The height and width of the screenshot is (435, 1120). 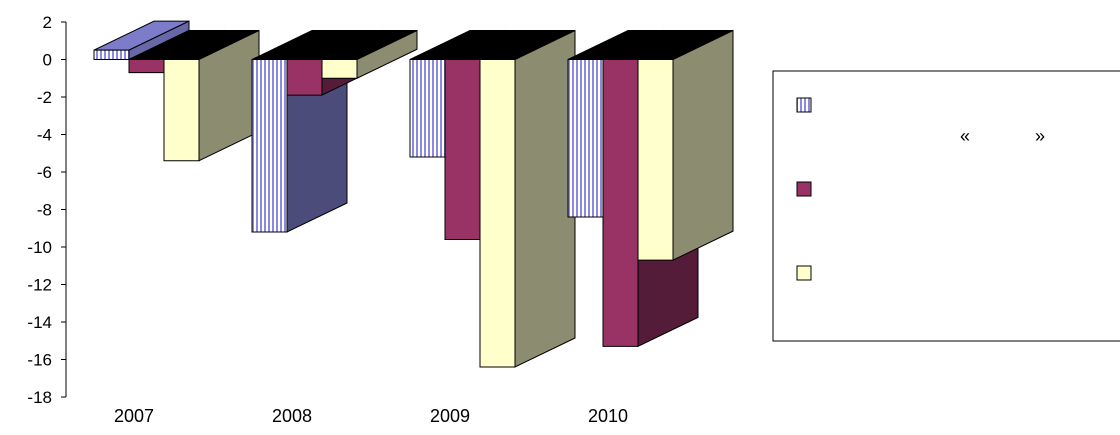 I want to click on x-tick-label: 2008, so click(x=292, y=416).